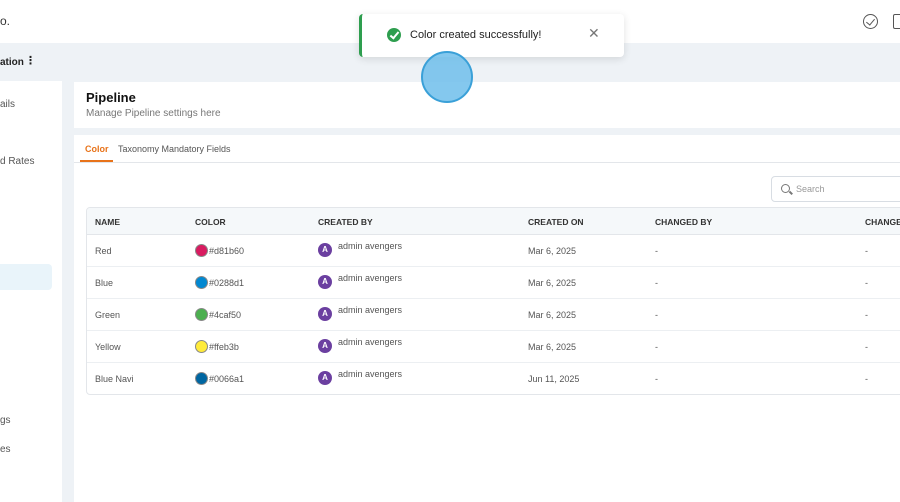  Describe the element at coordinates (108, 222) in the screenshot. I see `column-header-name: NAME` at that location.